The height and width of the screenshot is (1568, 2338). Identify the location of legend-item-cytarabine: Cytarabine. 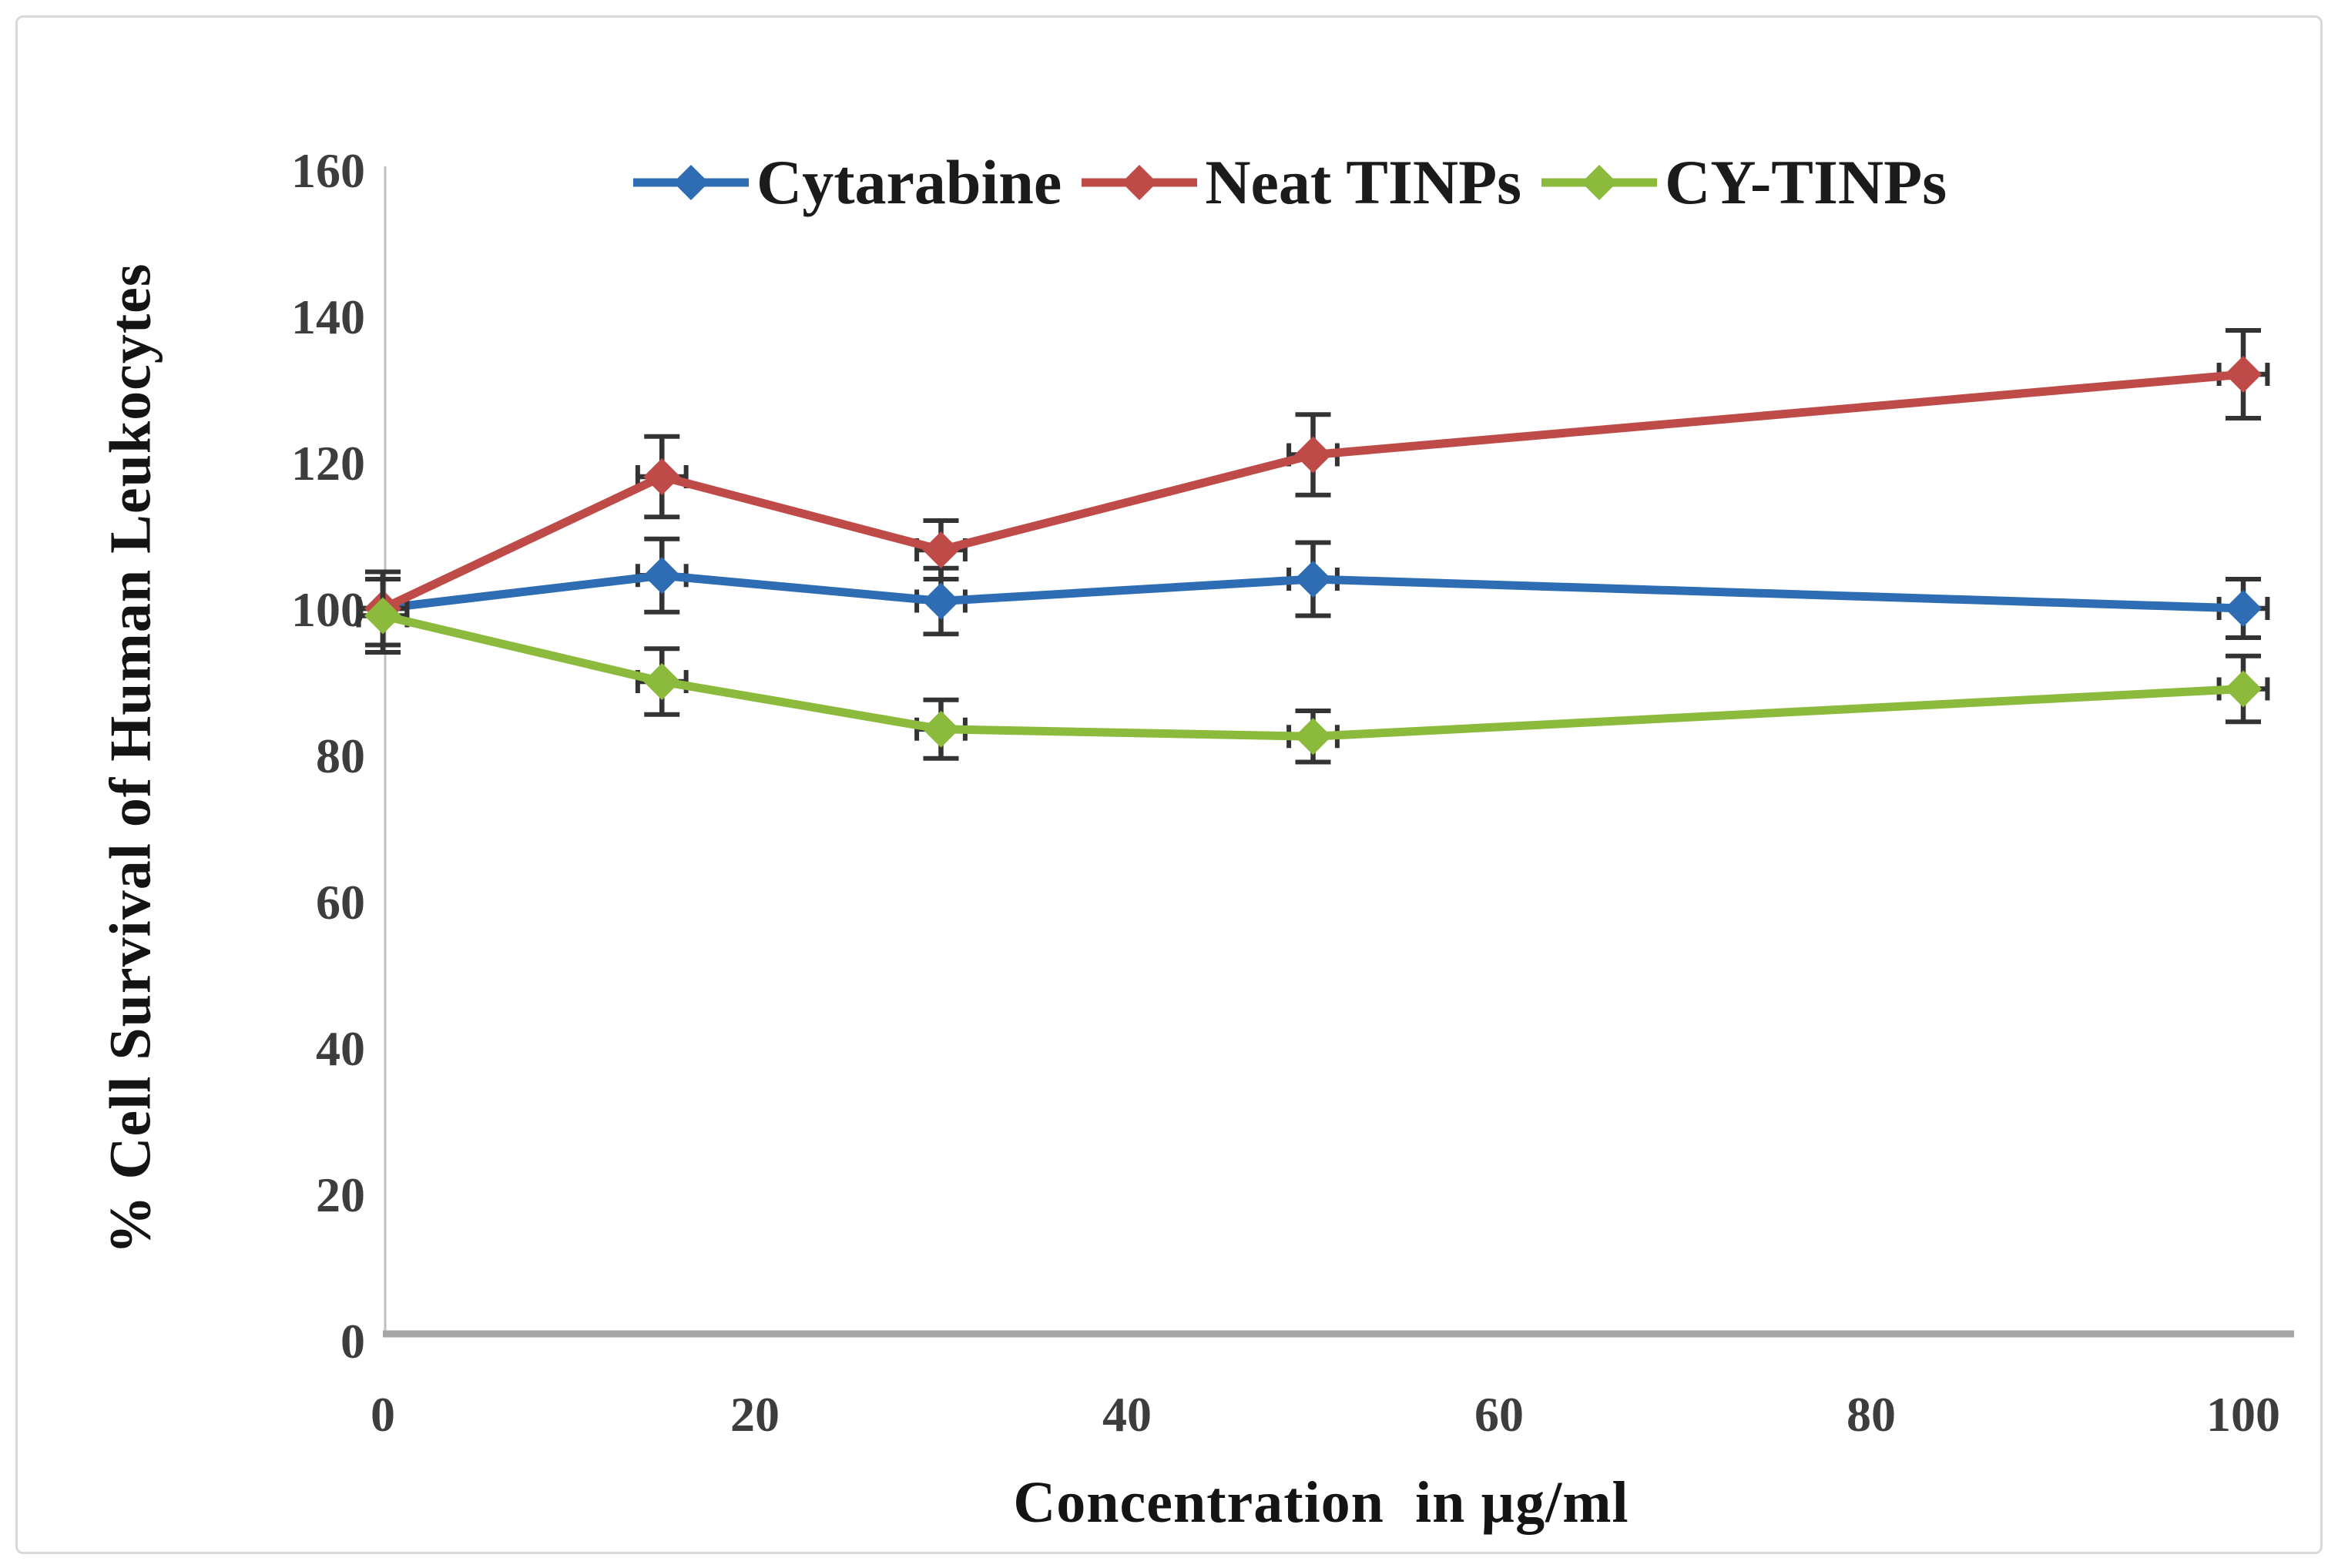
(847, 183).